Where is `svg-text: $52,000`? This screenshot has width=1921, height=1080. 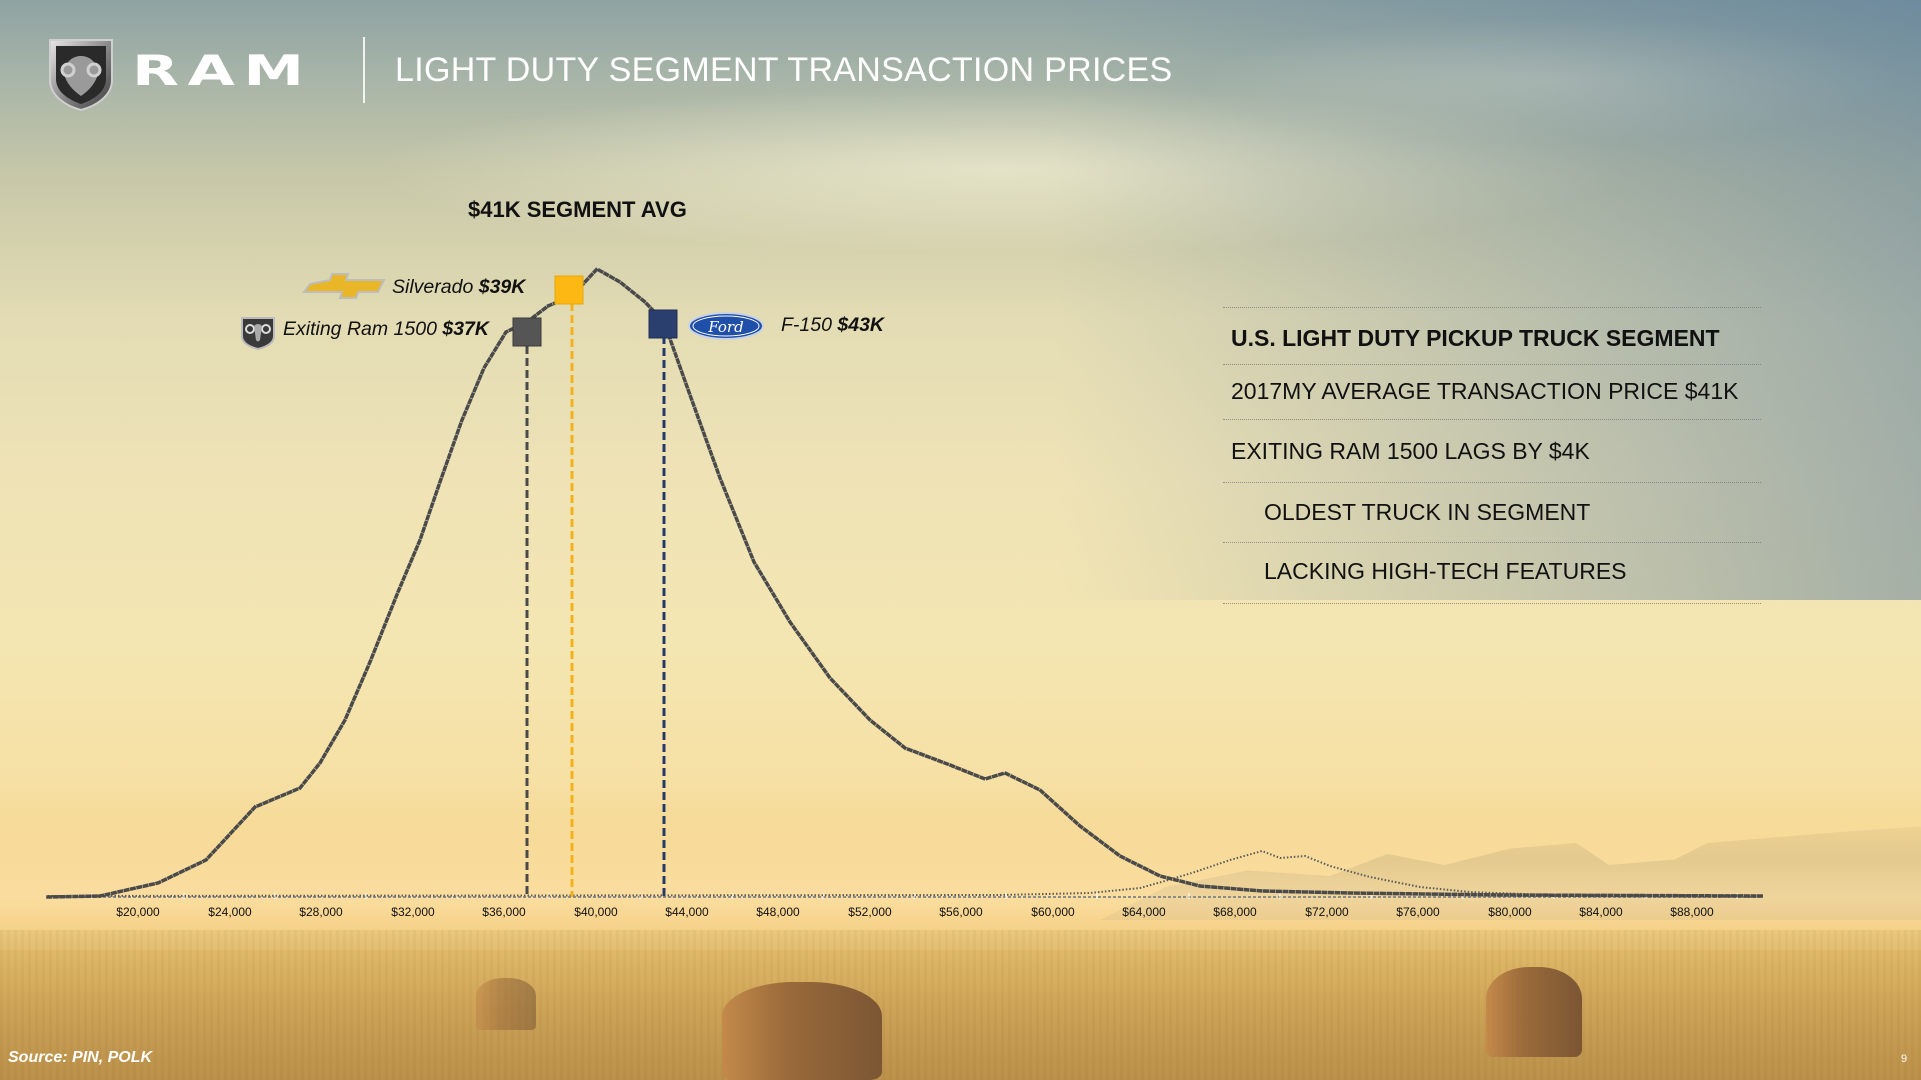
svg-text: $52,000 is located at coordinates (870, 912).